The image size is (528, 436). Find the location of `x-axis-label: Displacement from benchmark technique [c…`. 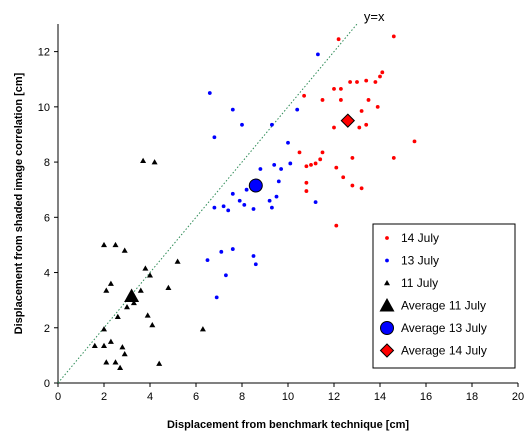

x-axis-label: Displacement from benchmark technique [c… is located at coordinates (288, 425).